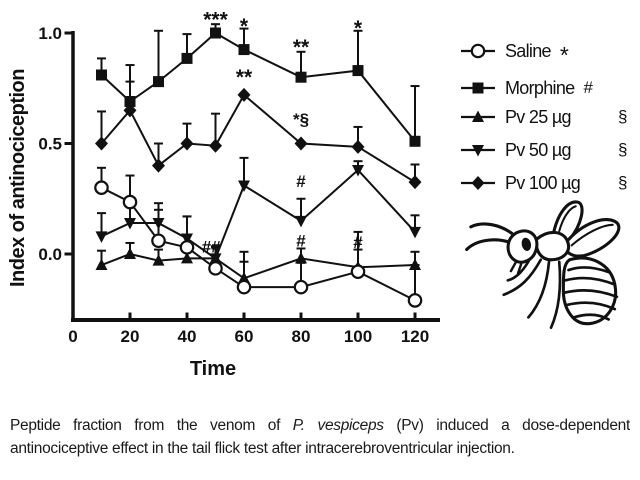 The image size is (640, 480). I want to click on significance-symbol: #, so click(588, 87).